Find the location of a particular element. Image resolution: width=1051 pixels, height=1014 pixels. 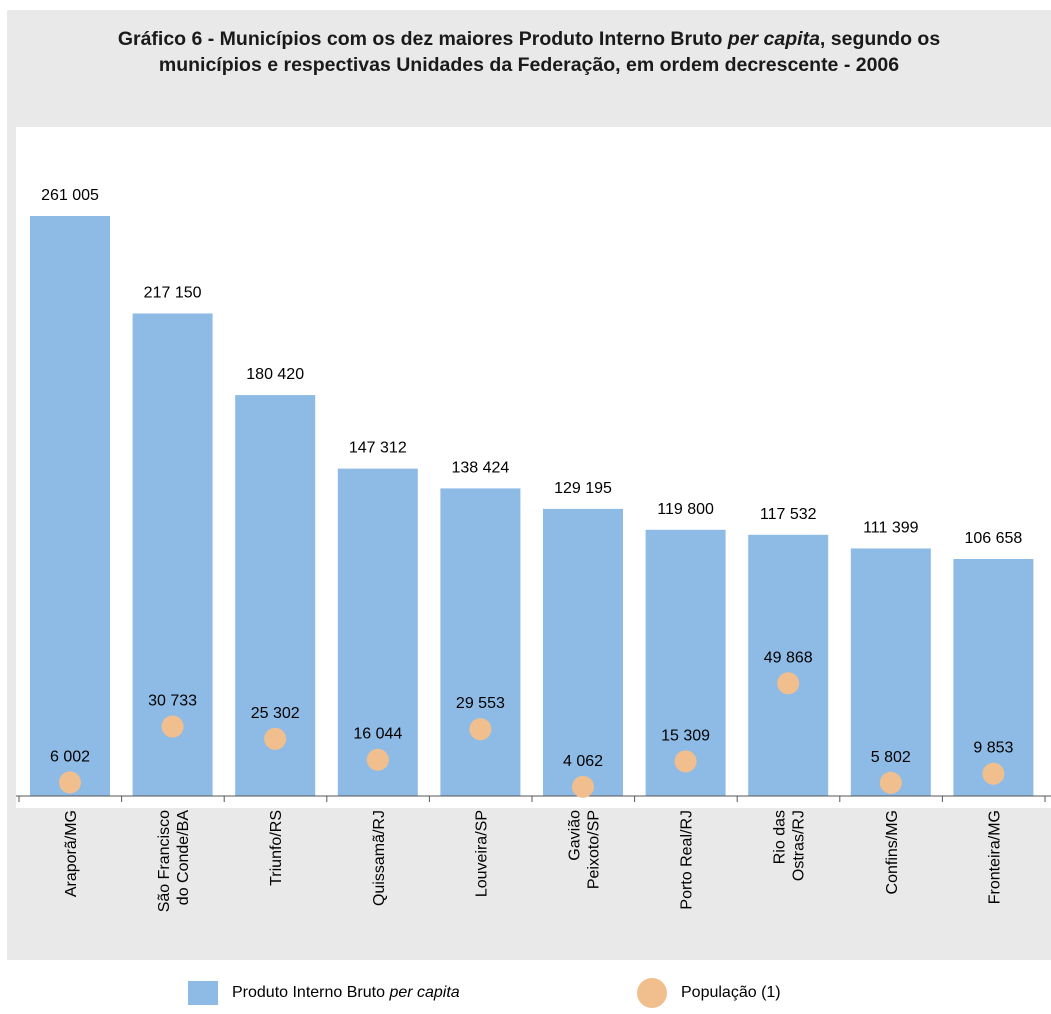

population-value-label-8: 5 802 is located at coordinates (891, 757).